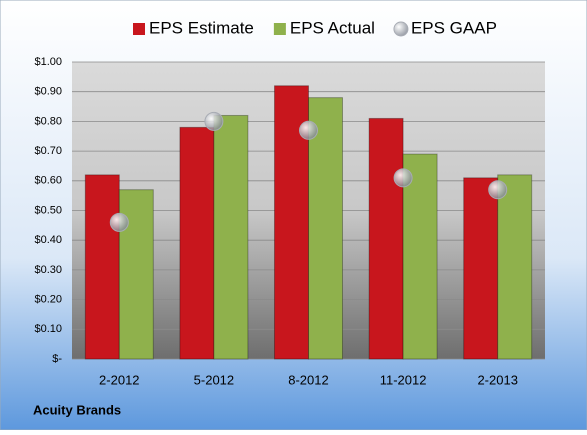 The width and height of the screenshot is (587, 435). I want to click on y-tick-label: $-, so click(57, 359).